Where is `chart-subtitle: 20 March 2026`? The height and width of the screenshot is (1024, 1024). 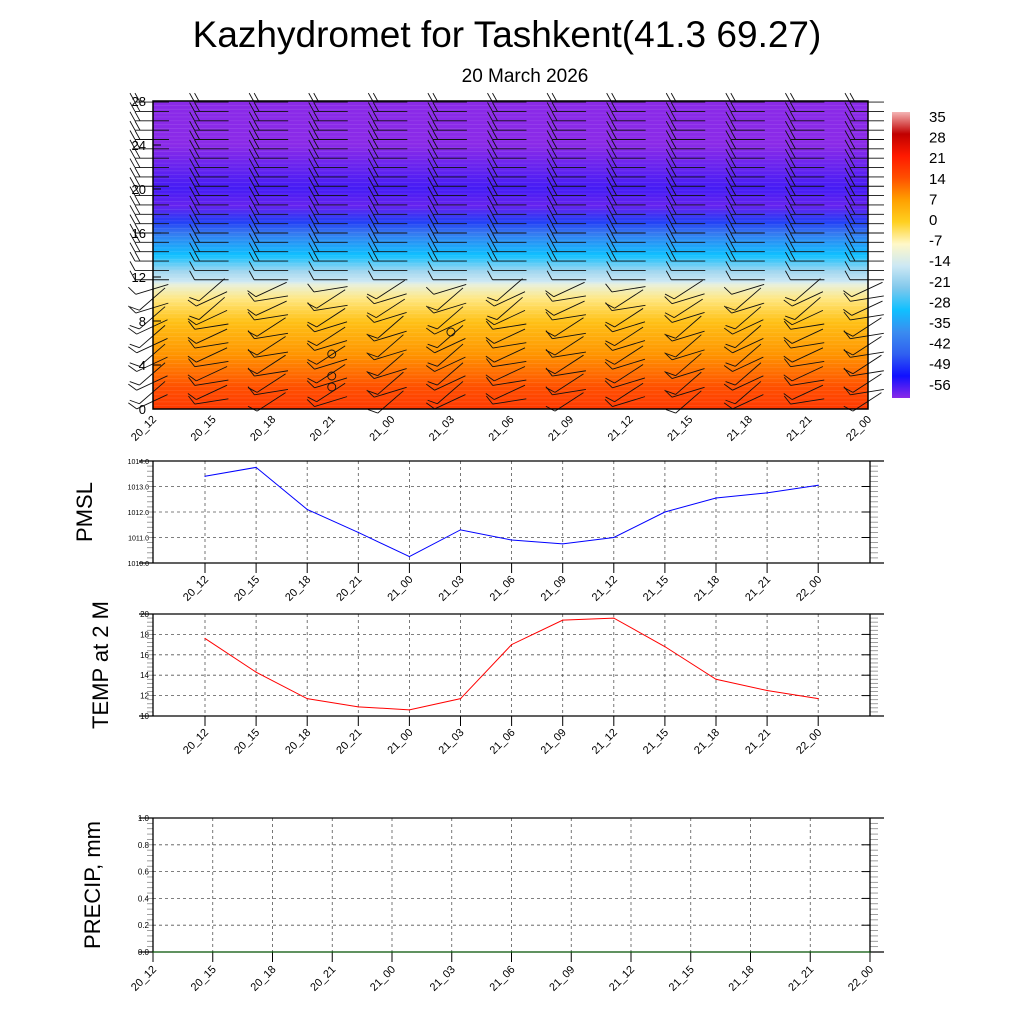 chart-subtitle: 20 March 2026 is located at coordinates (525, 76).